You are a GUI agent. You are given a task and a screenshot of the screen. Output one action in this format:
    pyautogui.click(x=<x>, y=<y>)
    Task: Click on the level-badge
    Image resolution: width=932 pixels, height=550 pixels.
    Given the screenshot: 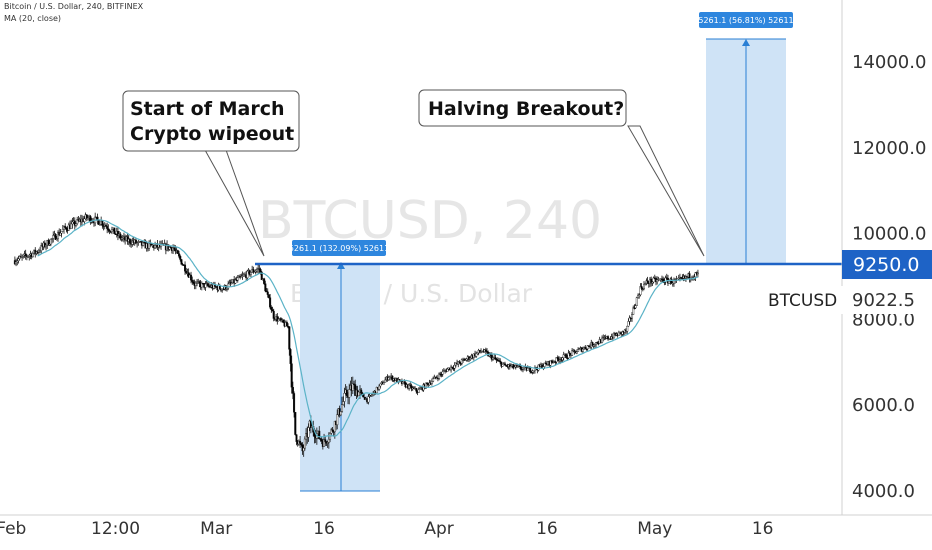 What is the action you would take?
    pyautogui.click(x=887, y=264)
    